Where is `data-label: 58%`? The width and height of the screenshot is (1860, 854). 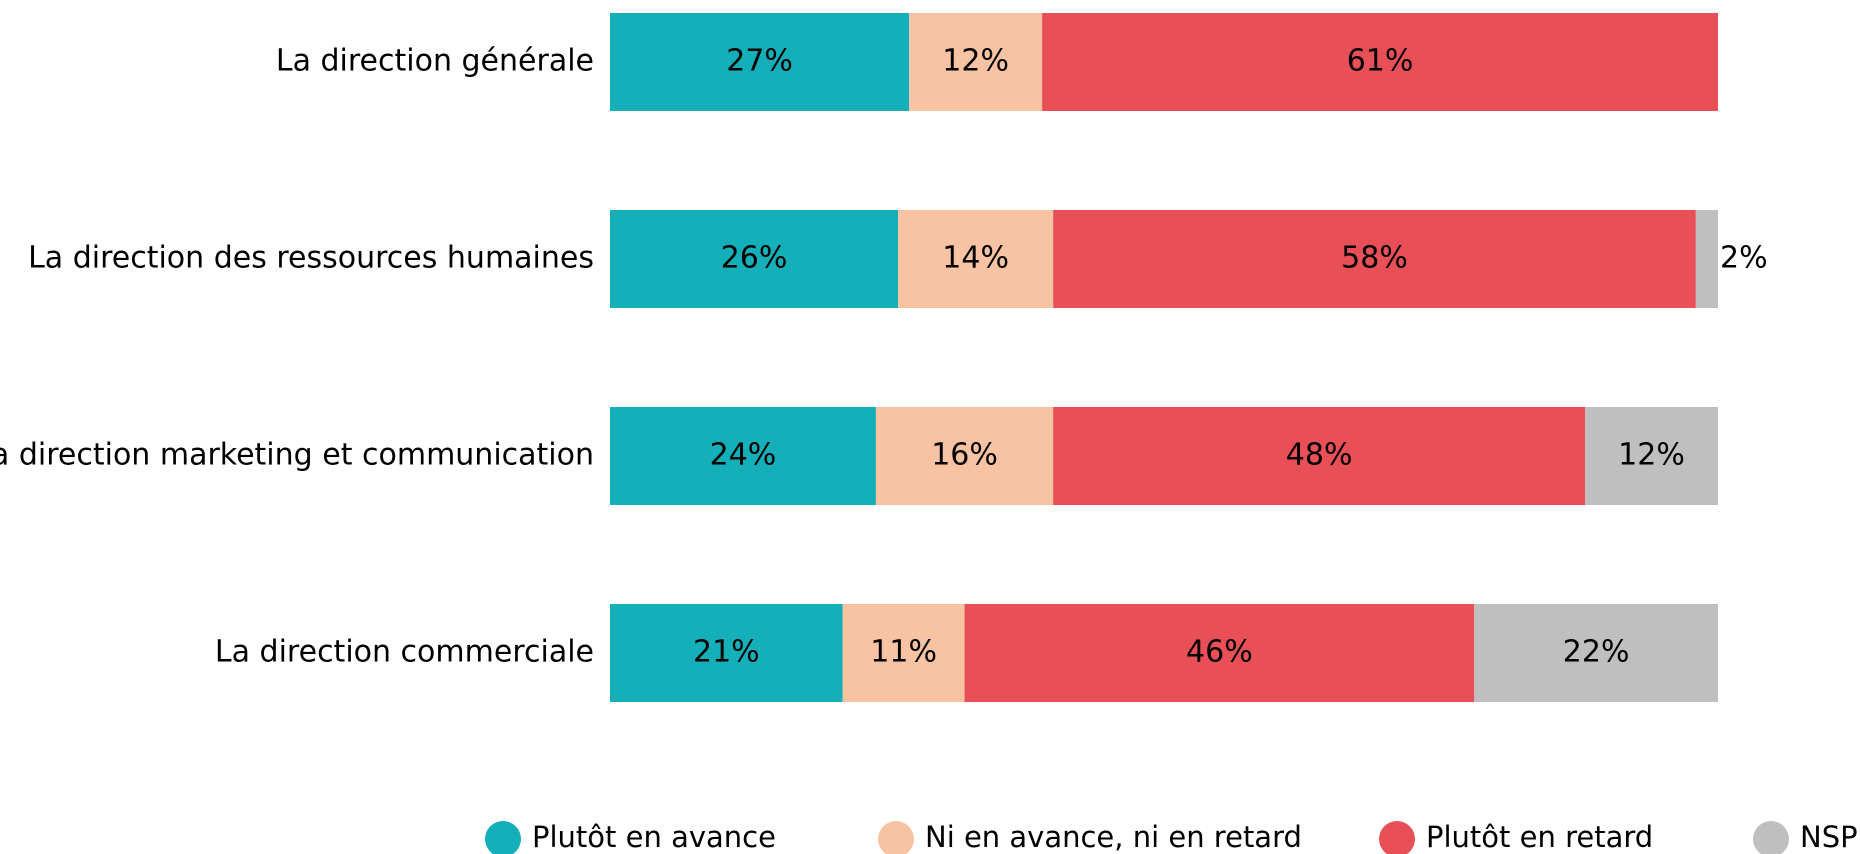
data-label: 58% is located at coordinates (1374, 258).